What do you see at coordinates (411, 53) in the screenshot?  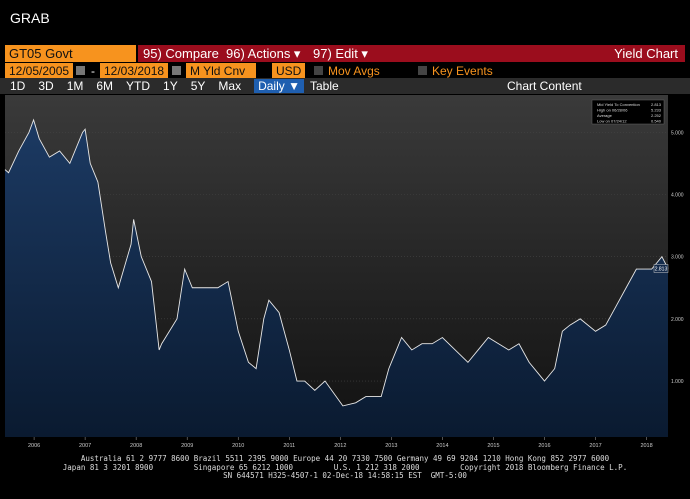 I see `action-bar` at bounding box center [411, 53].